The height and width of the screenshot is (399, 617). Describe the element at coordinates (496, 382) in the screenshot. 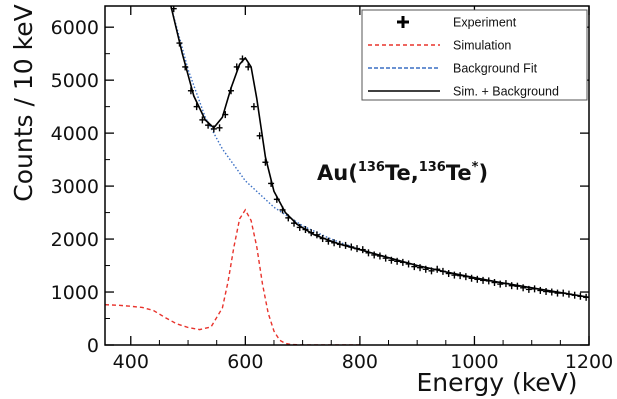

I see `x-axis-label: Energy (keV)` at that location.